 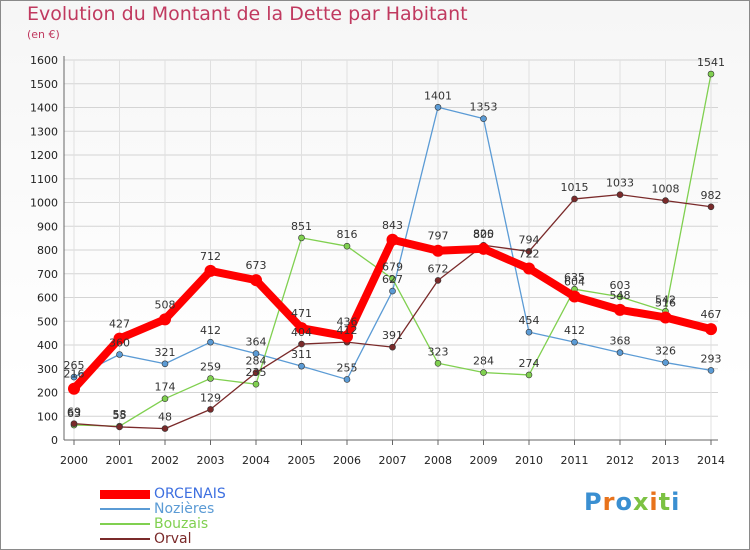 What do you see at coordinates (120, 415) in the screenshot?
I see `data-label: 55` at bounding box center [120, 415].